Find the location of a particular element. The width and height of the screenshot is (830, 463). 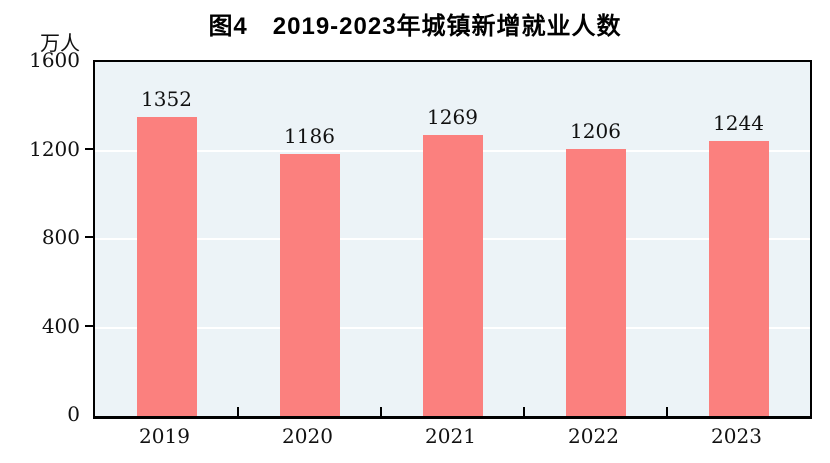

x-axis-label-2022: 2022 is located at coordinates (593, 436).